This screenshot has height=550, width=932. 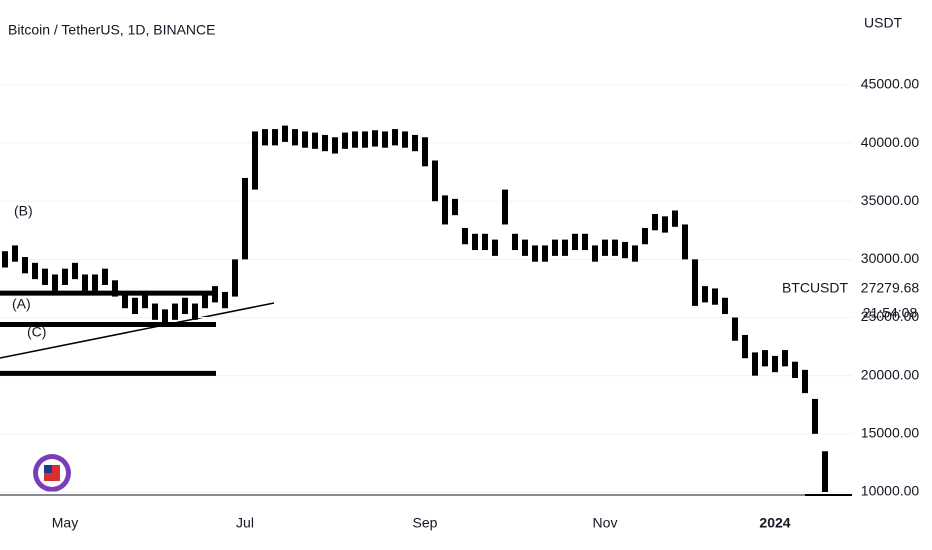 What do you see at coordinates (23, 211) in the screenshot?
I see `annotation: (B)` at bounding box center [23, 211].